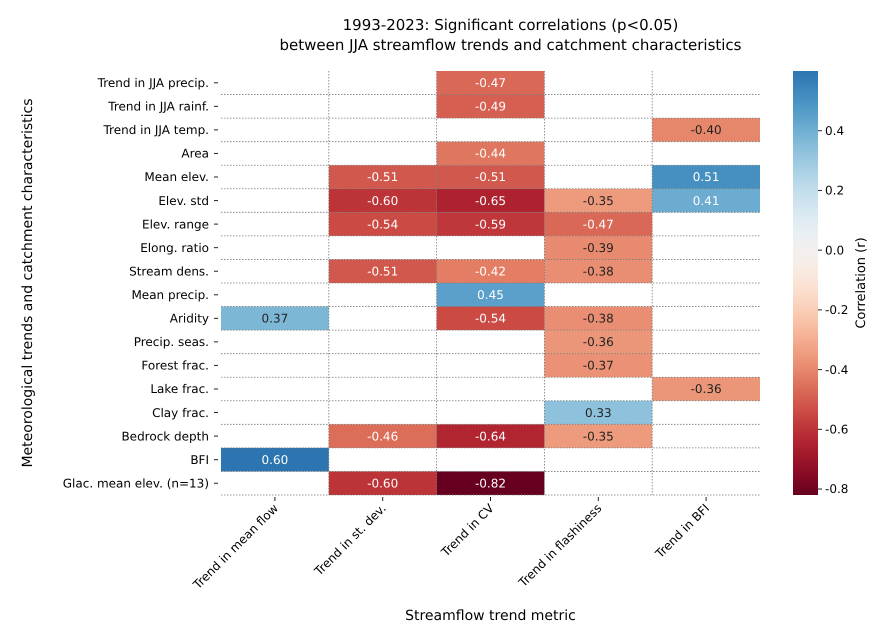 This screenshot has height=626, width=869. What do you see at coordinates (490, 224) in the screenshot?
I see `data-label: -0.59` at bounding box center [490, 224].